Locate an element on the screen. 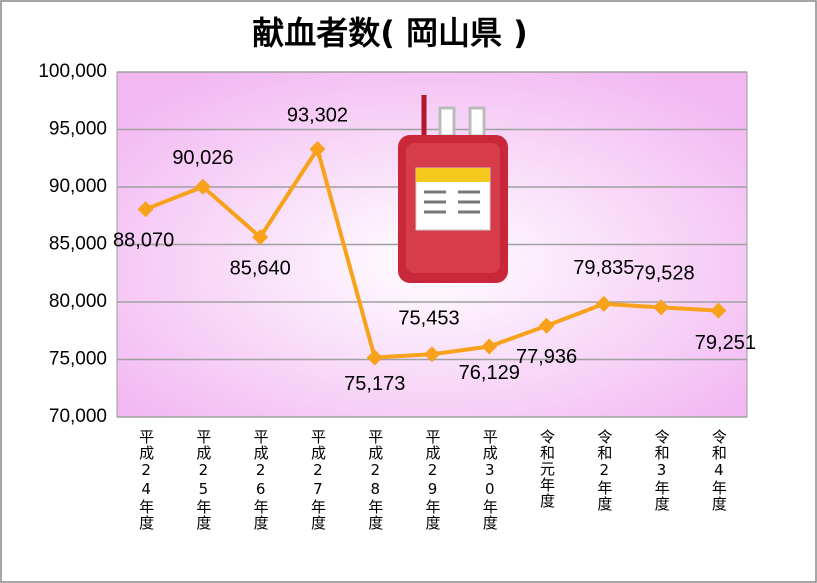 The image size is (817, 583). y-tick-label: 80,000 is located at coordinates (78, 301).